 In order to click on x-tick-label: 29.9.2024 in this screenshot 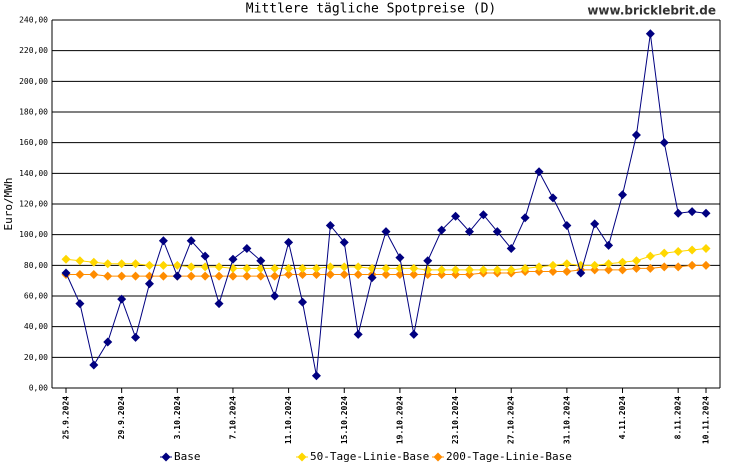, I will do `click(121, 418)`.